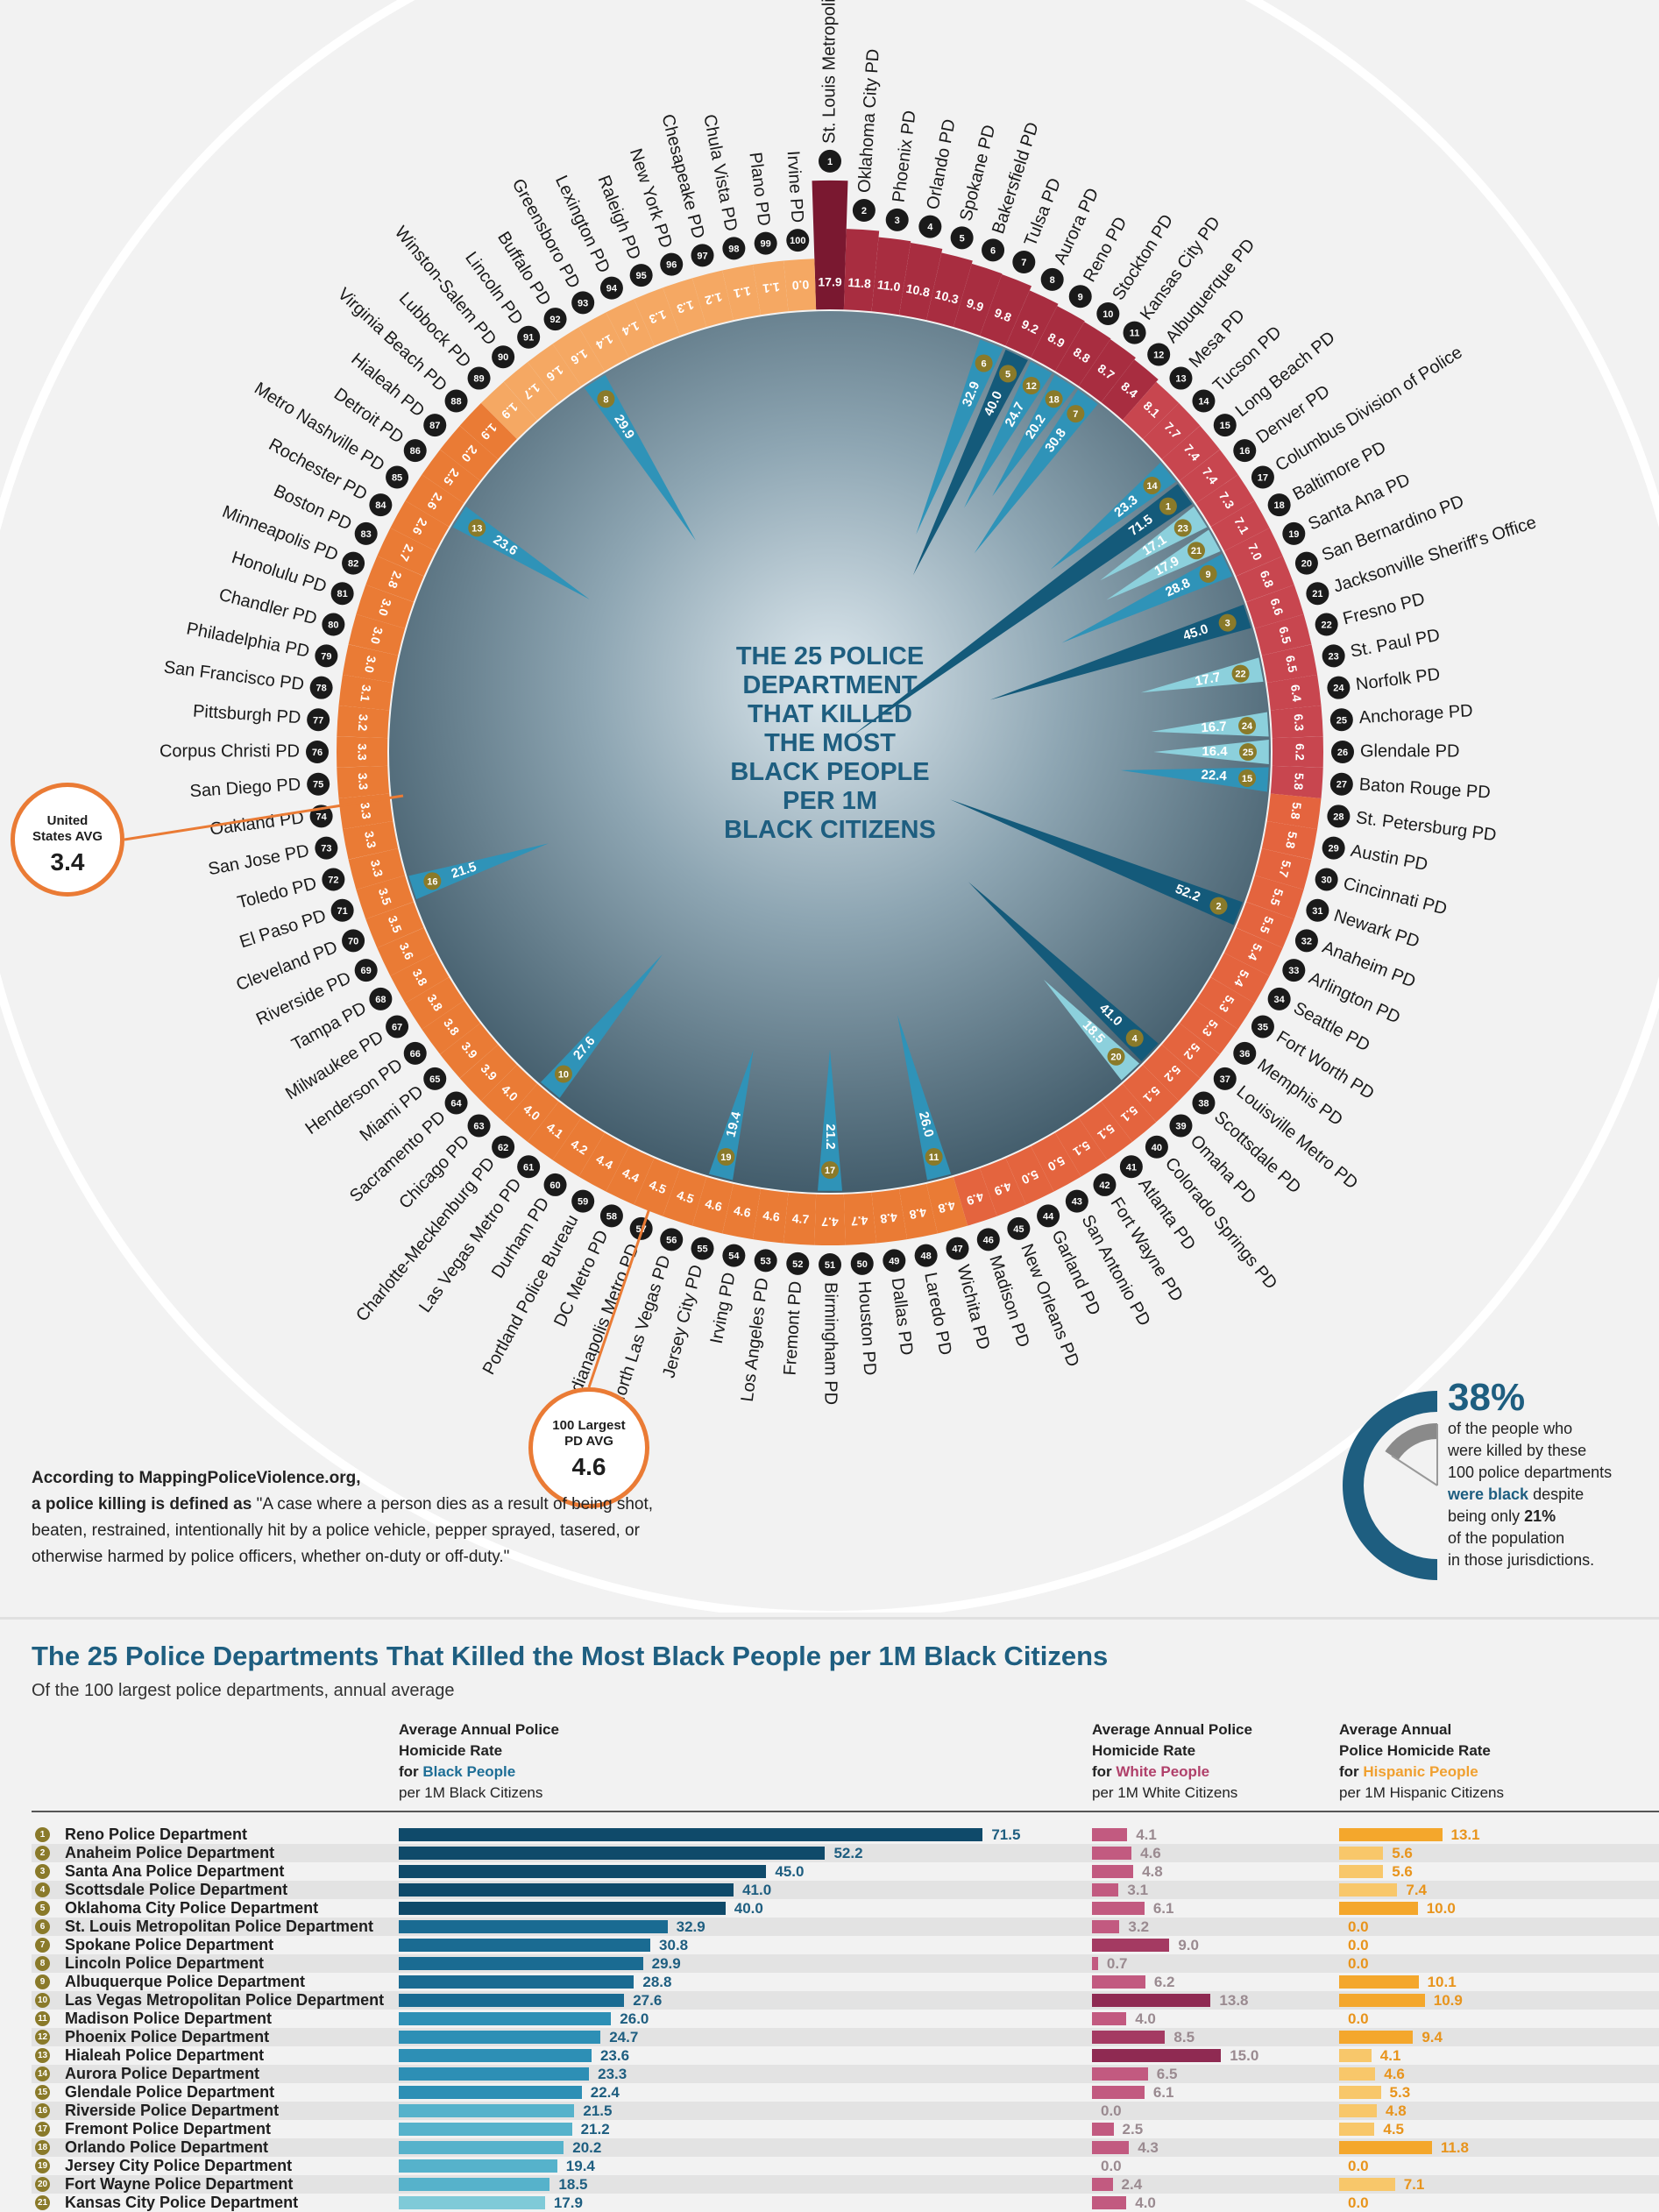  I want to click on table-row: 1 Reno Police Department 71.5 4.1 13.1, so click(845, 1835).